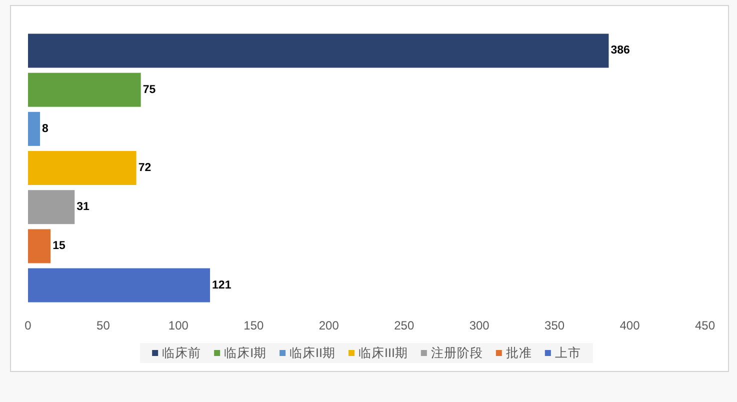  What do you see at coordinates (383, 353) in the screenshot?
I see `legend-label: 临床III期` at bounding box center [383, 353].